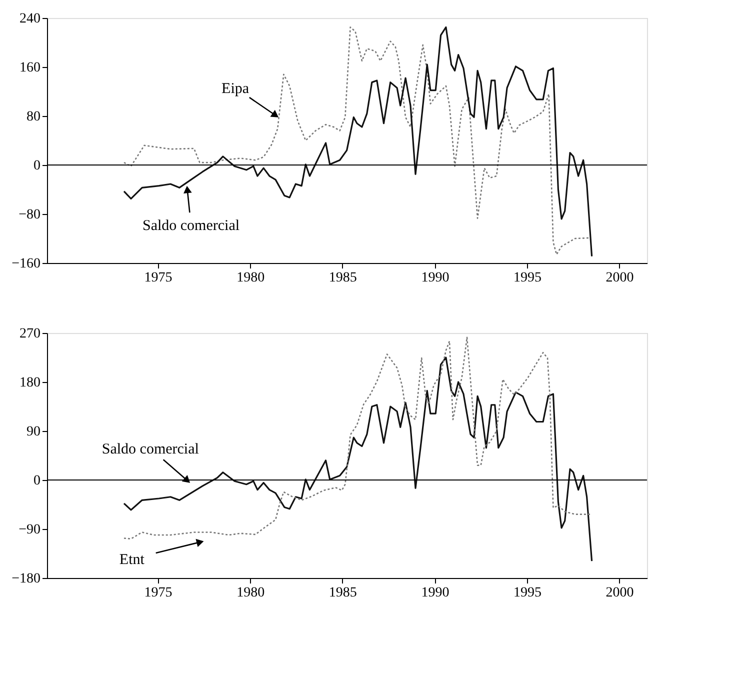  Describe the element at coordinates (30, 334) in the screenshot. I see `y-tick-label: 270` at that location.